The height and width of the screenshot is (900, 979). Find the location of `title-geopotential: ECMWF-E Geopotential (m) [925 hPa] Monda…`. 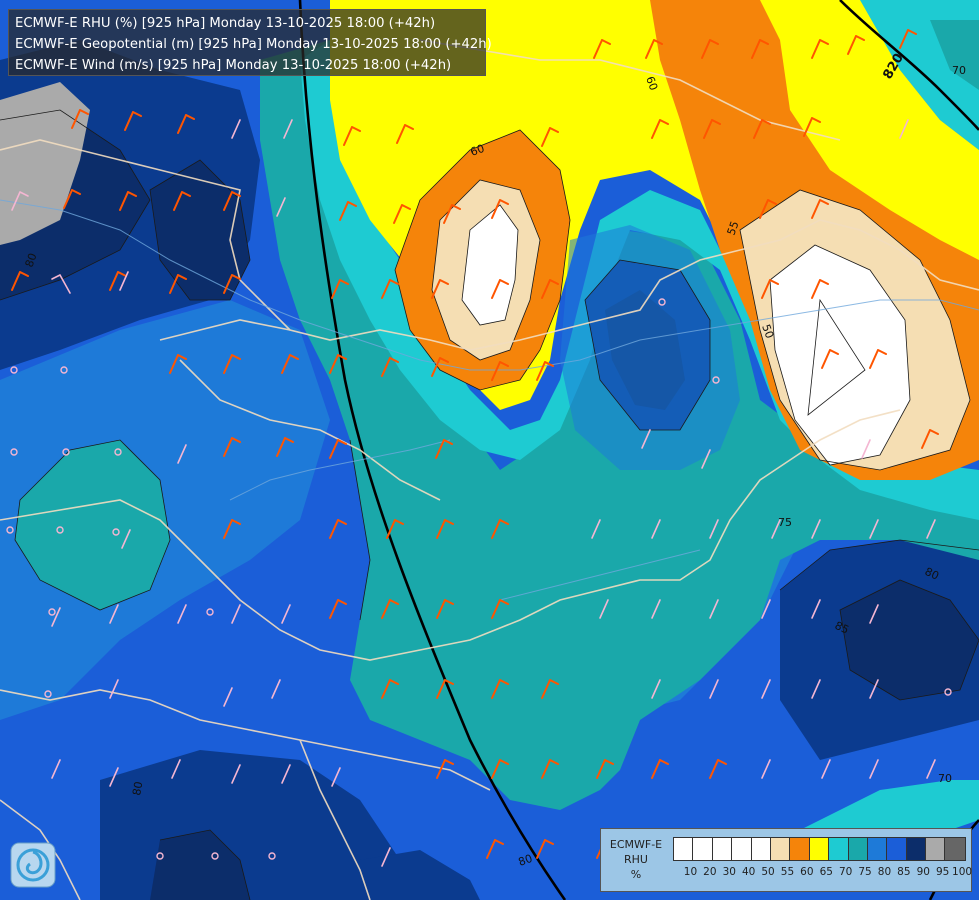

title-geopotential: ECMWF-E Geopotential (m) [925 hPa] Monda… is located at coordinates (253, 44).